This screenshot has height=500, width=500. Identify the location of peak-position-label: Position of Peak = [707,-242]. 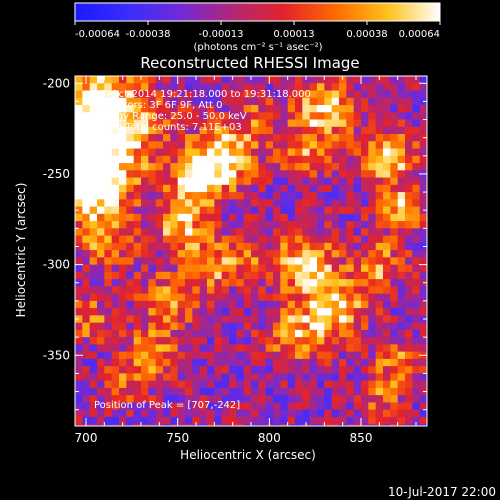
(167, 405).